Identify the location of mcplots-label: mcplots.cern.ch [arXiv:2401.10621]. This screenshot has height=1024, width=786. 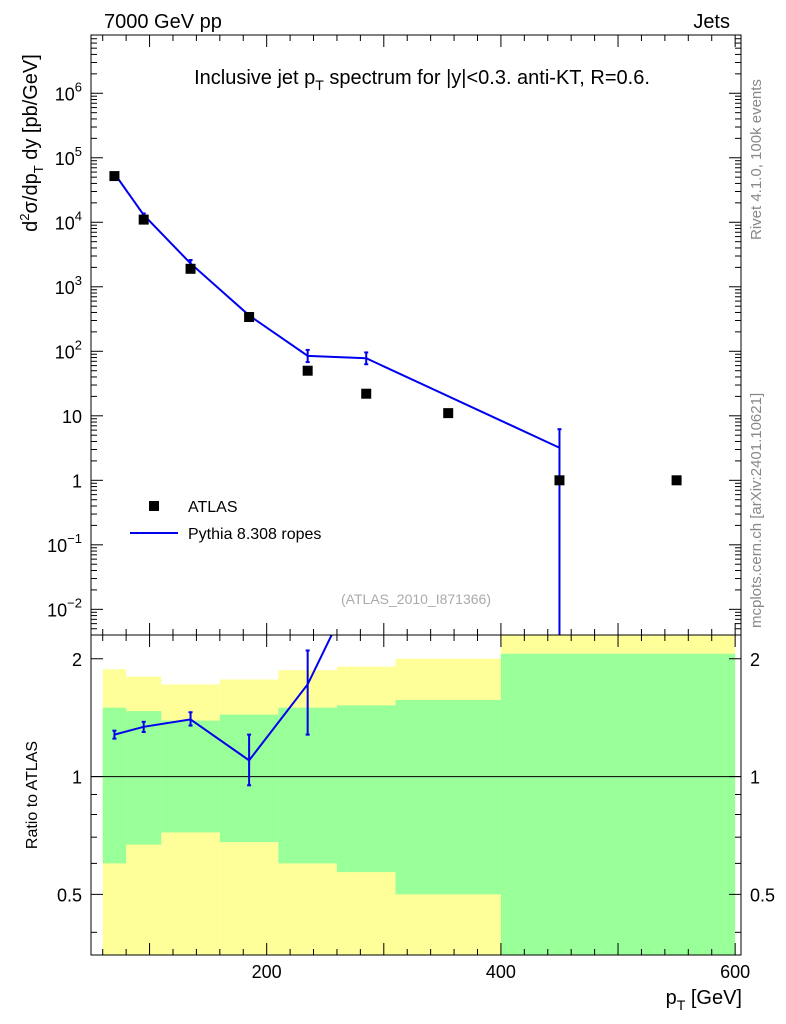
(756, 510).